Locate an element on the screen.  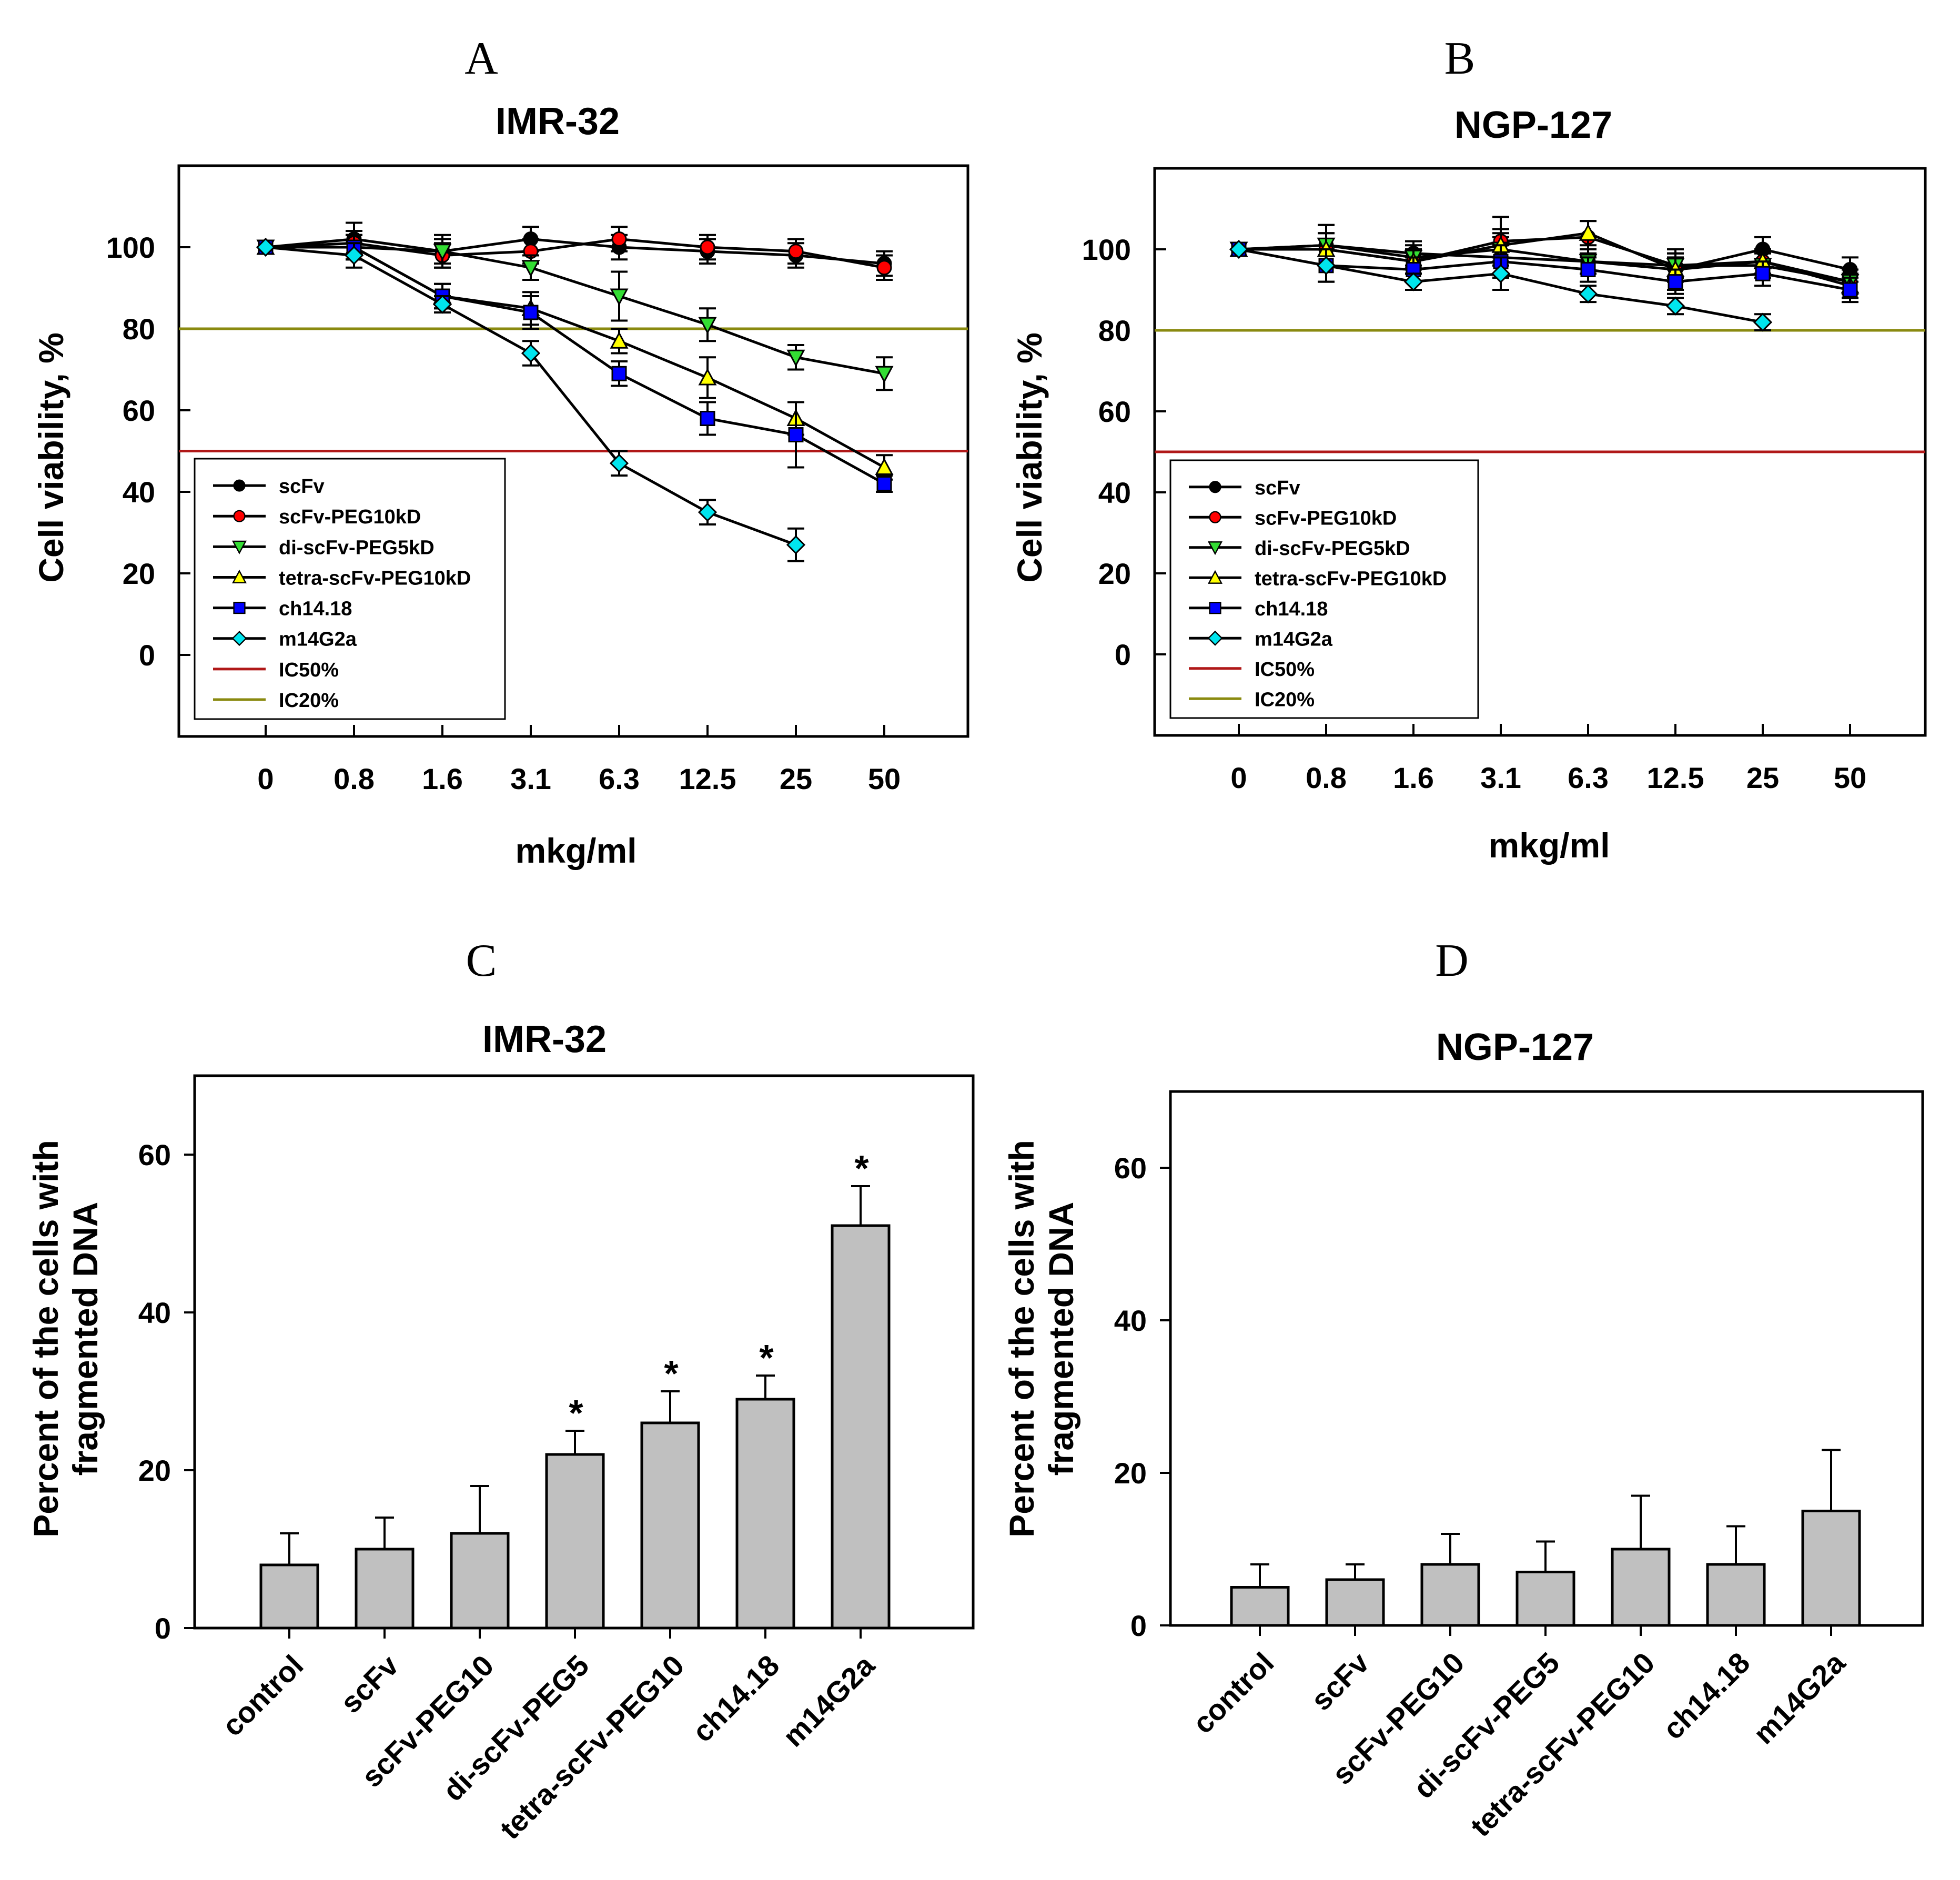
legend-marker-m14g2a-b is located at coordinates (1215, 638).